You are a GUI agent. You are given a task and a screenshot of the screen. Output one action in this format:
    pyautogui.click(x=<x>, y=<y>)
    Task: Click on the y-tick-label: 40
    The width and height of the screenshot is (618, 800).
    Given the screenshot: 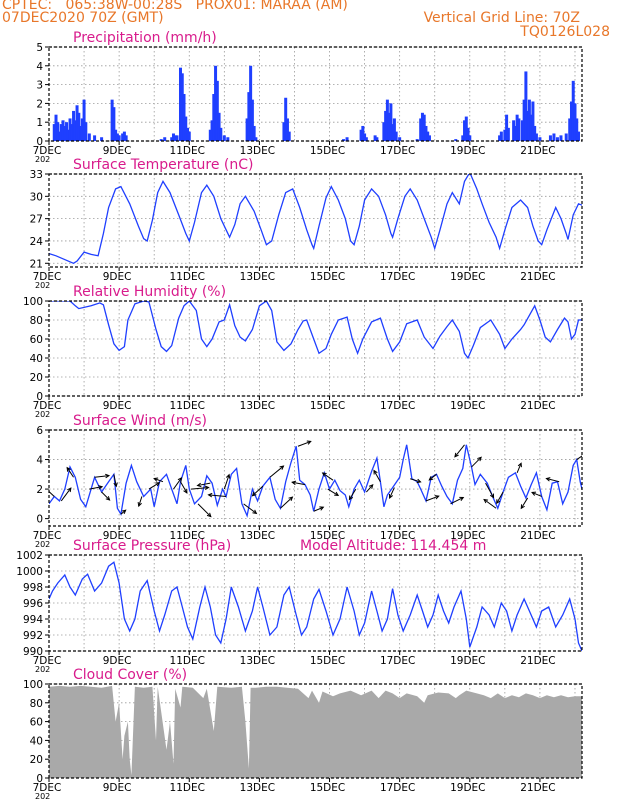 What is the action you would take?
    pyautogui.click(x=36, y=359)
    